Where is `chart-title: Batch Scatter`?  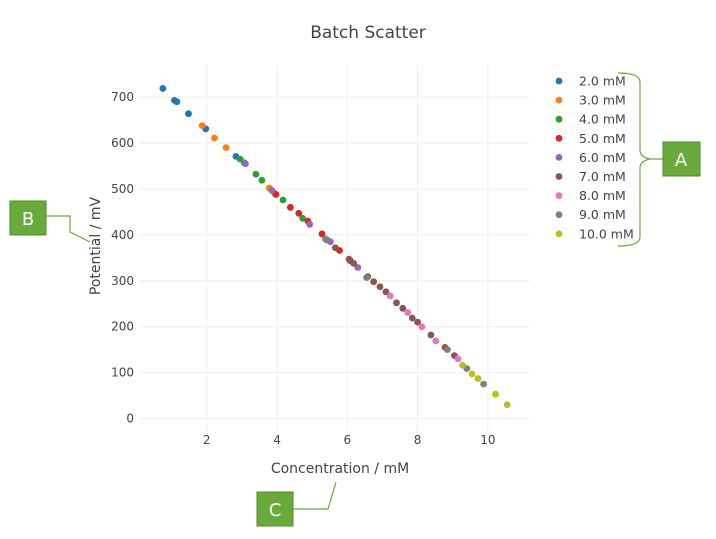
chart-title: Batch Scatter is located at coordinates (368, 33).